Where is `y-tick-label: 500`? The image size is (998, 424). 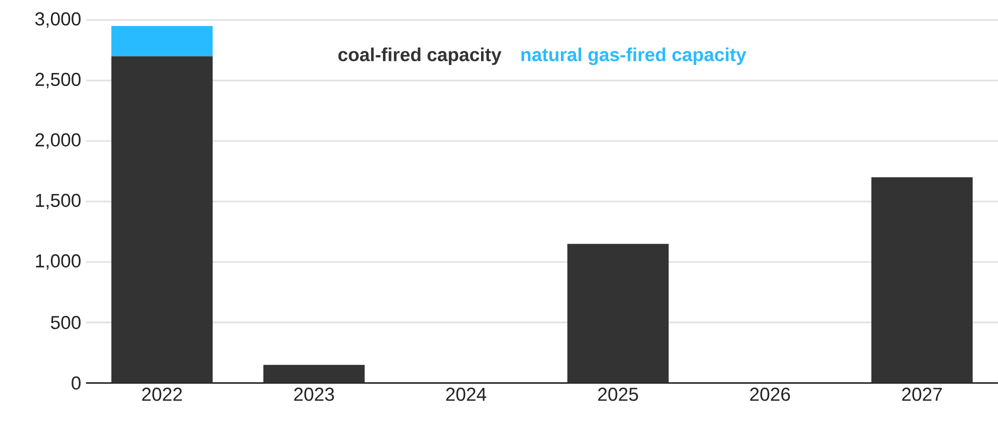 y-tick-label: 500 is located at coordinates (65, 323).